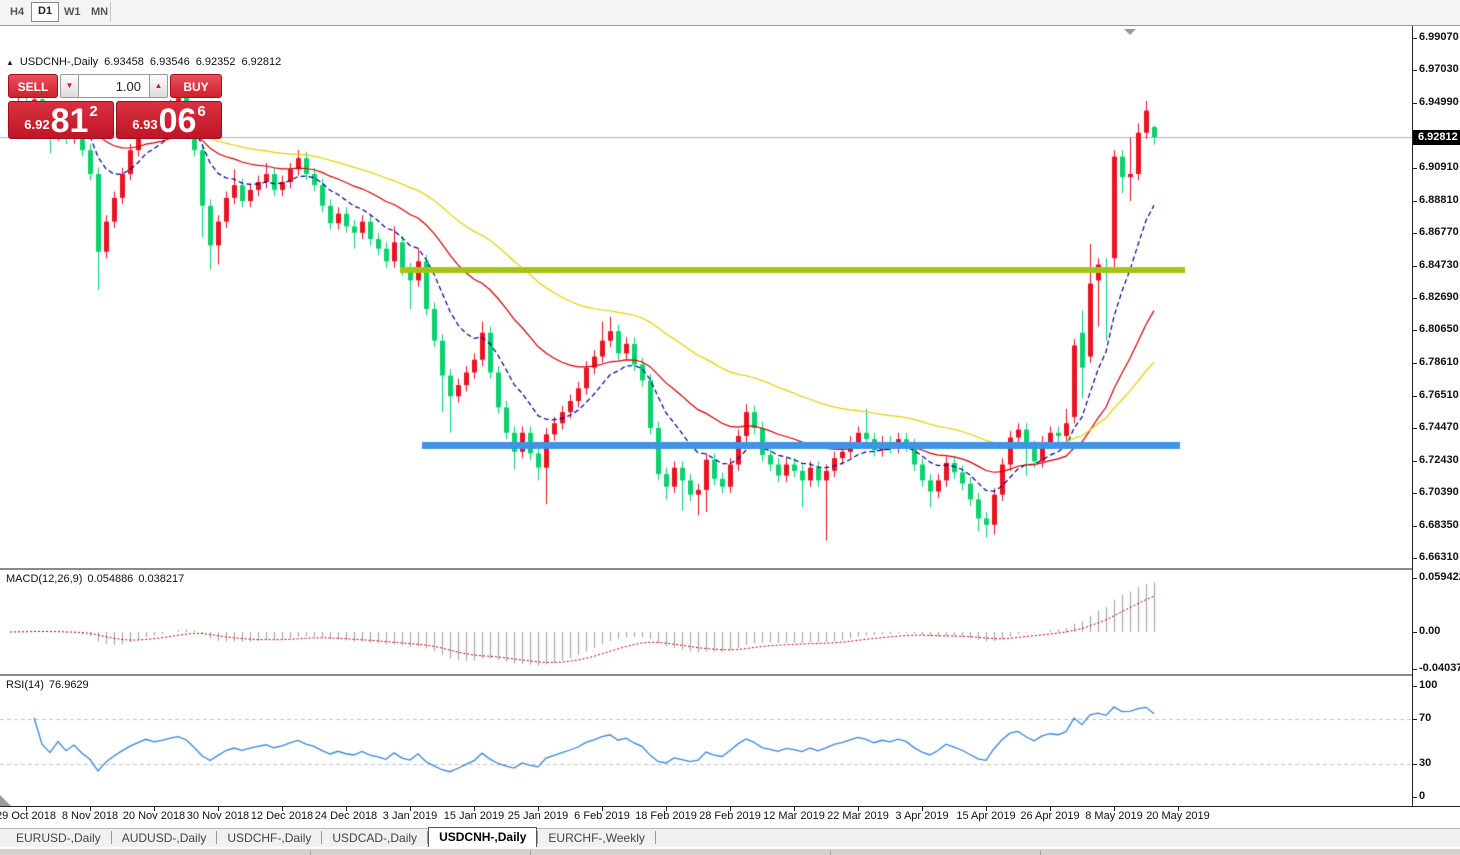  I want to click on scroll-to-end-marker-icon, so click(1130, 32).